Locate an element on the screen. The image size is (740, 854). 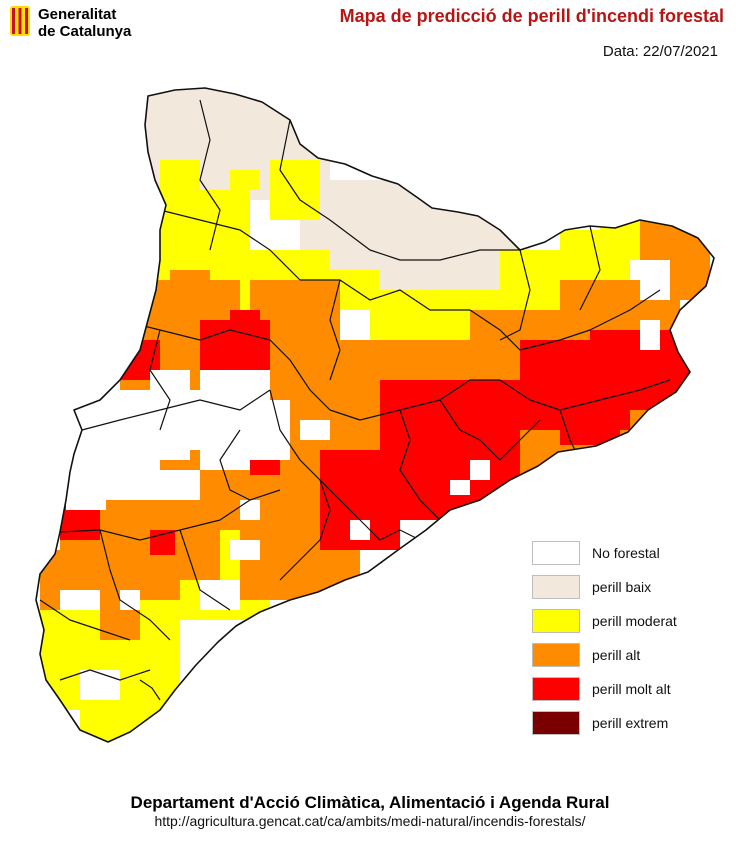
legend-label: perill molt alt is located at coordinates (631, 689).